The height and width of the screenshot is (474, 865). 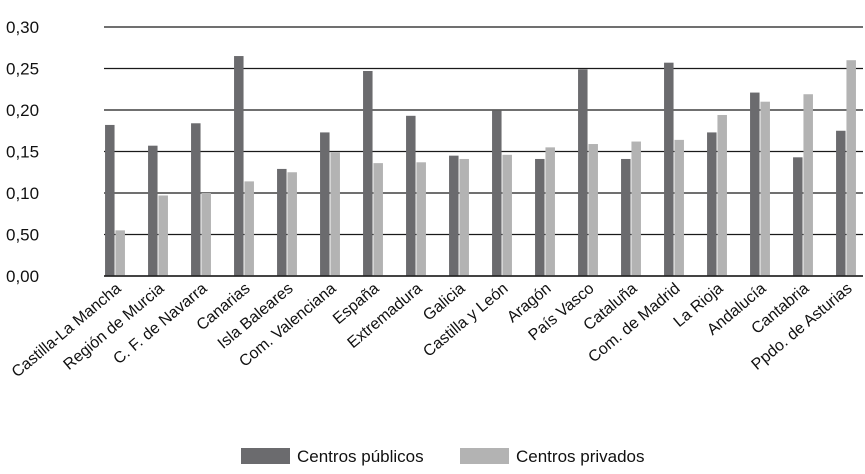 What do you see at coordinates (22, 276) in the screenshot?
I see `y-tick-label: 0,00` at bounding box center [22, 276].